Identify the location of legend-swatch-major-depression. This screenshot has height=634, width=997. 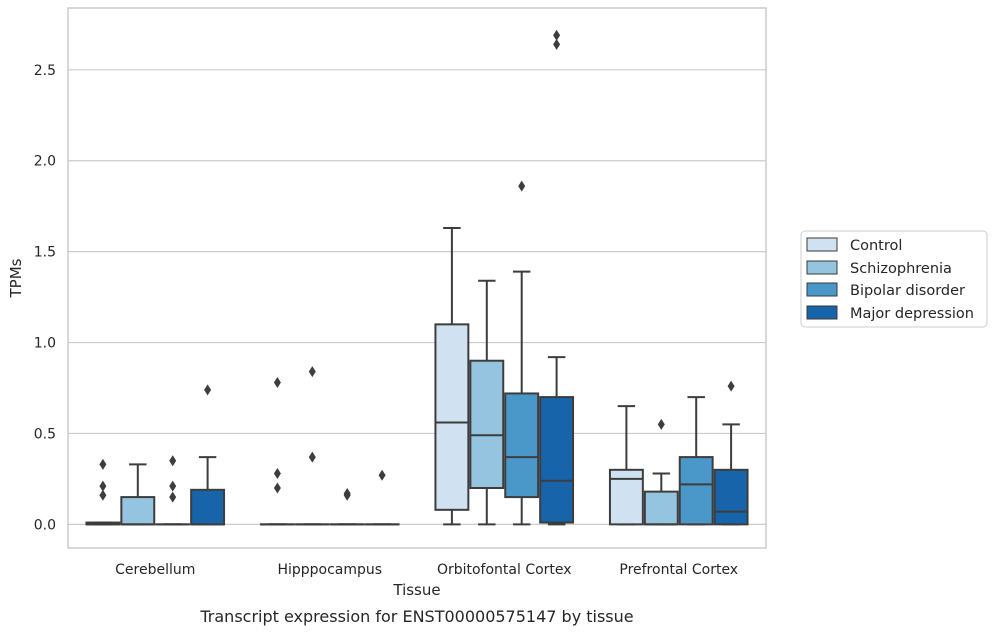
(822, 312).